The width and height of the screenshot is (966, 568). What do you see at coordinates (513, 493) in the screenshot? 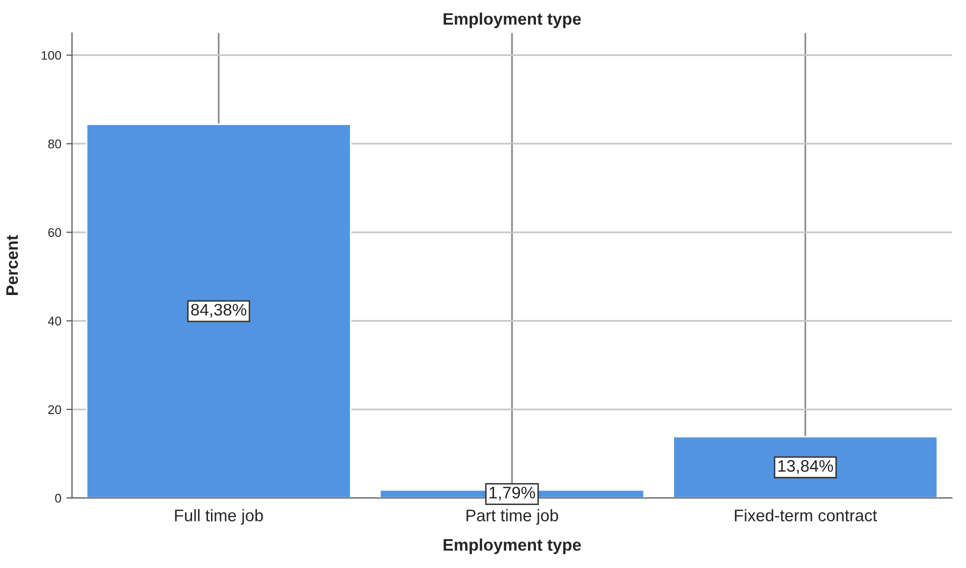
I see `data-label: 1,79%` at bounding box center [513, 493].